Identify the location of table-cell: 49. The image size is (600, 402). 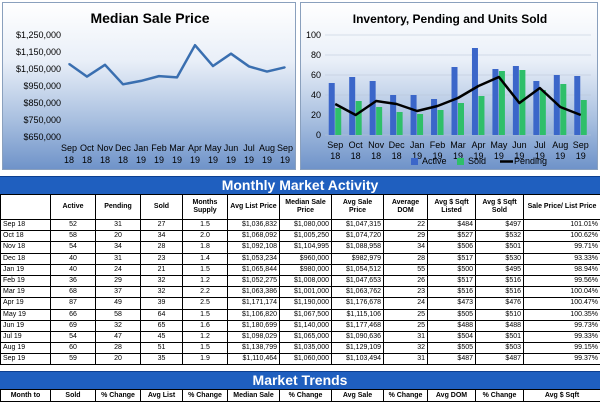
(118, 303).